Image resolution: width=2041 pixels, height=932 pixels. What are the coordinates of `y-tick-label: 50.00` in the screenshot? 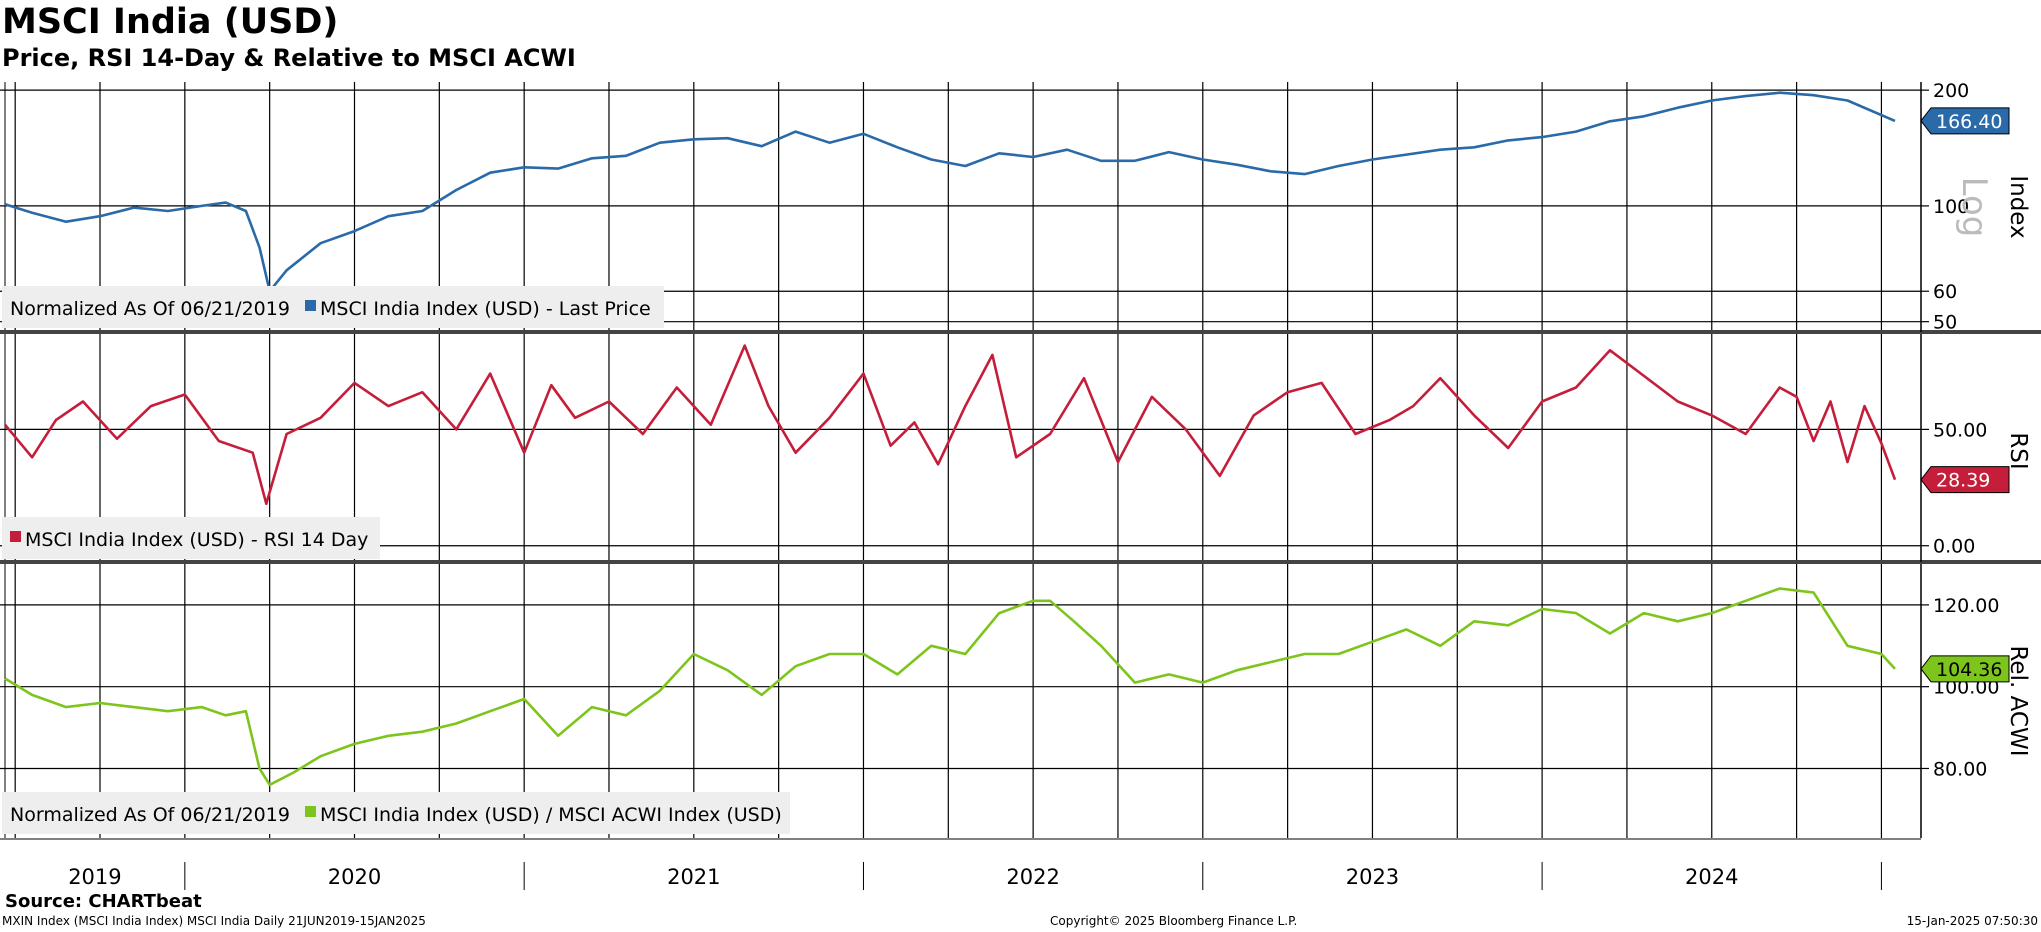 It's located at (1960, 430).